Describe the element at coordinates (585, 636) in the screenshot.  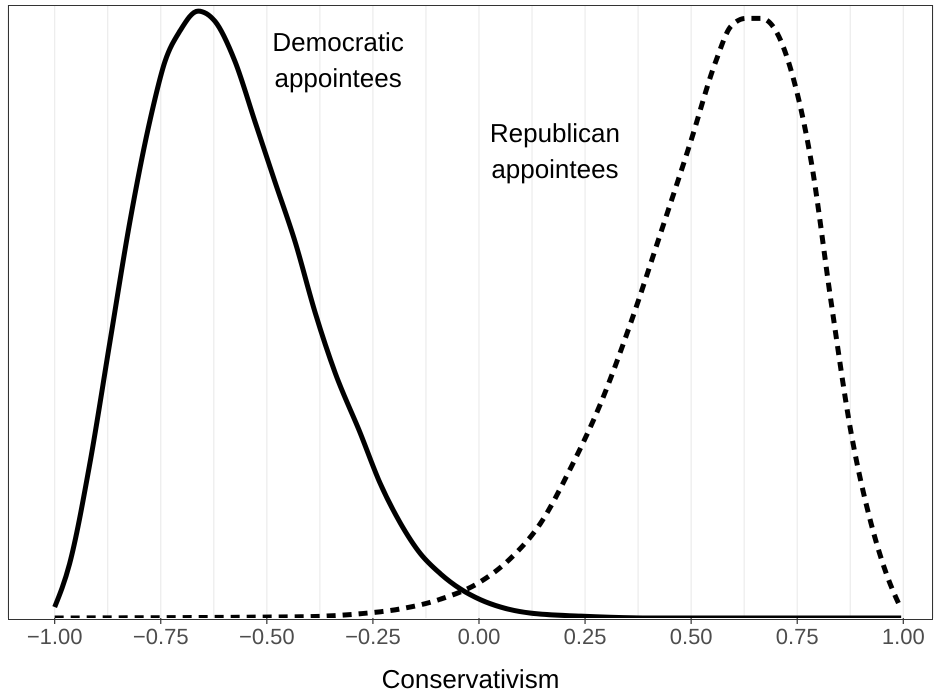
I see `x-tick-label: 0.25` at that location.